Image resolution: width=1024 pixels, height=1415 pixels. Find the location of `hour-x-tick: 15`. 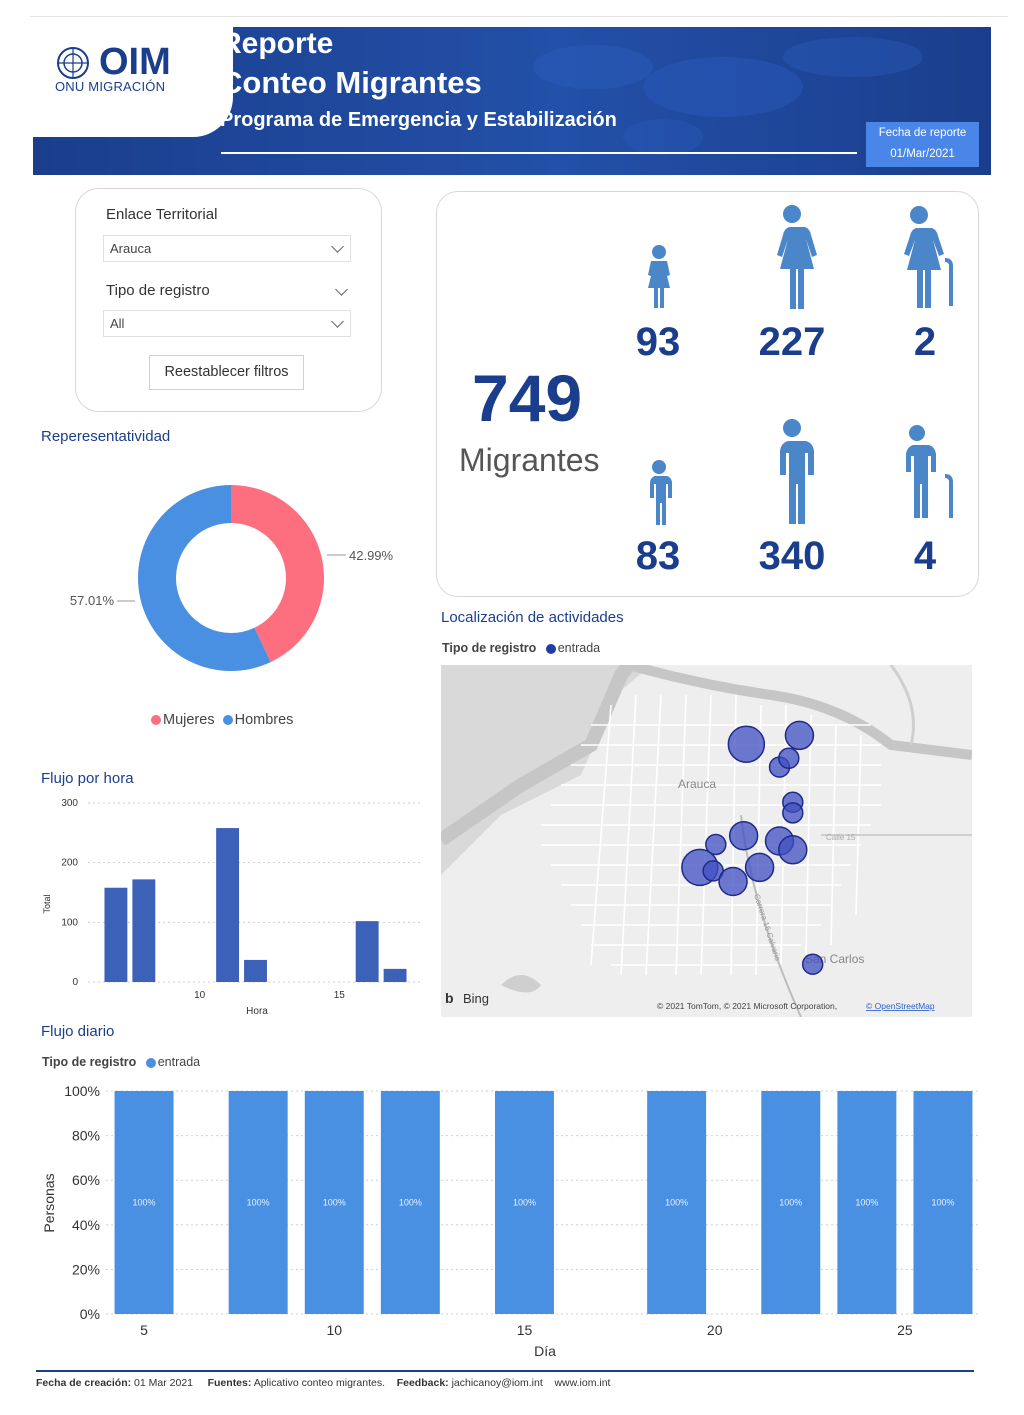

hour-x-tick: 15 is located at coordinates (340, 995).